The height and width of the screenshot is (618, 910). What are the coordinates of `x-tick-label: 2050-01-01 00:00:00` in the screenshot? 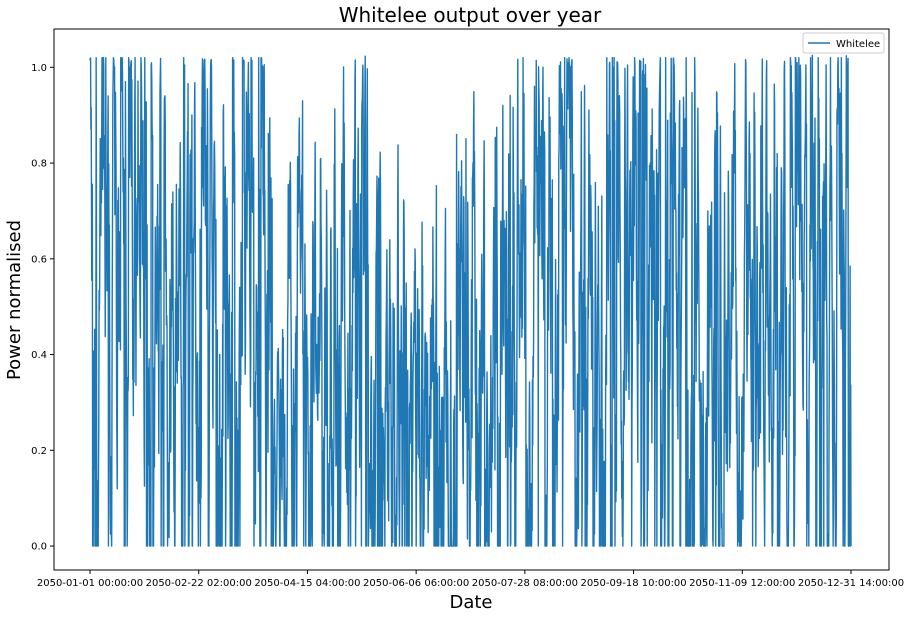 It's located at (90, 583).